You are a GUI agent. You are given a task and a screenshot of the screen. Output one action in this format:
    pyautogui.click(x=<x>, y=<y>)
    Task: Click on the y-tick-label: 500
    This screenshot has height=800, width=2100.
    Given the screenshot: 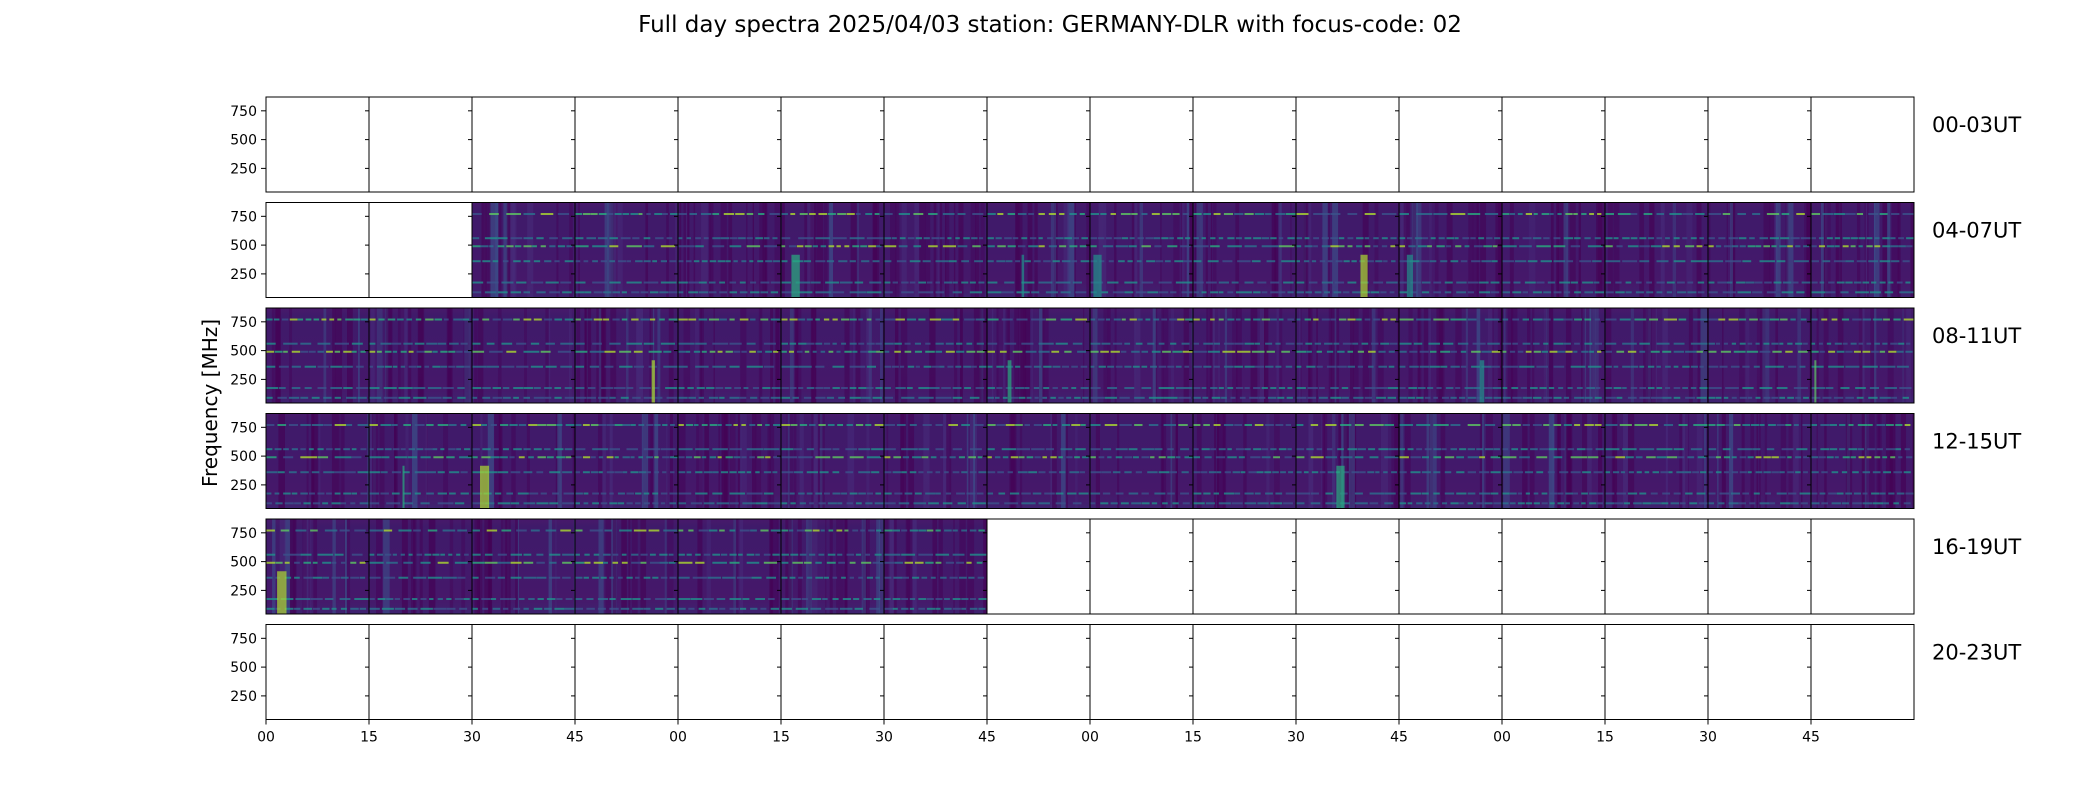 What is the action you would take?
    pyautogui.click(x=243, y=246)
    